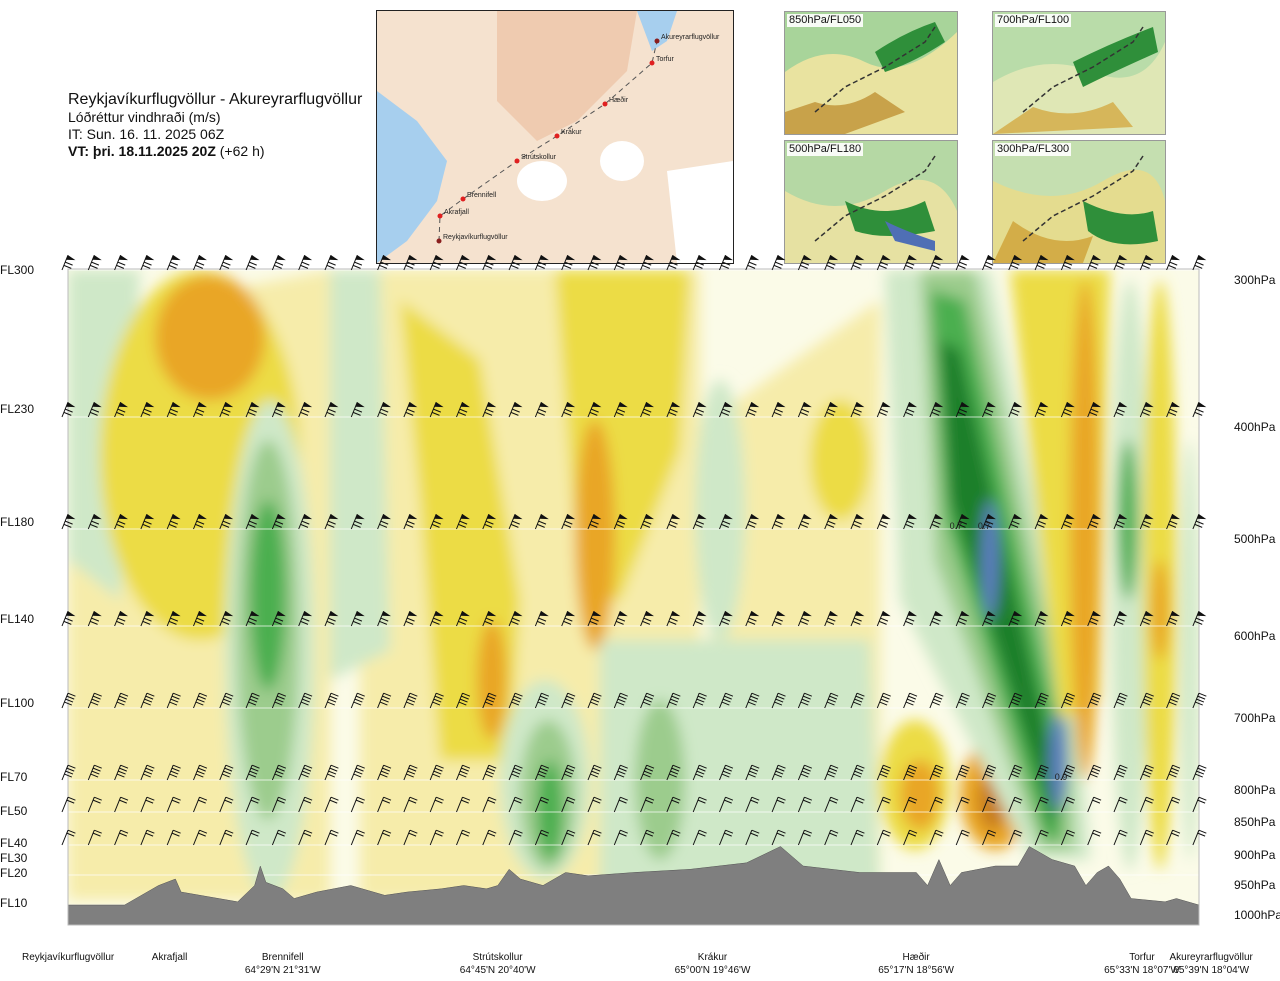  Describe the element at coordinates (871, 202) in the screenshot. I see `thumb-500hpa: 500hPa/FL180` at that location.